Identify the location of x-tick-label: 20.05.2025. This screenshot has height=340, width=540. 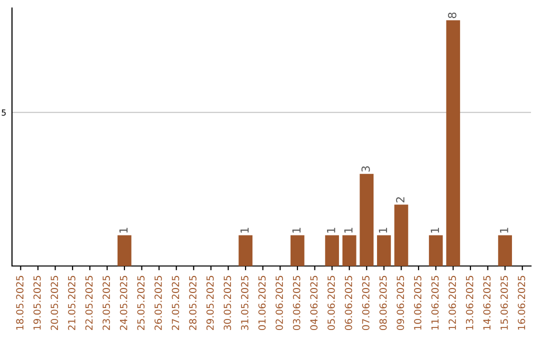
(54, 303).